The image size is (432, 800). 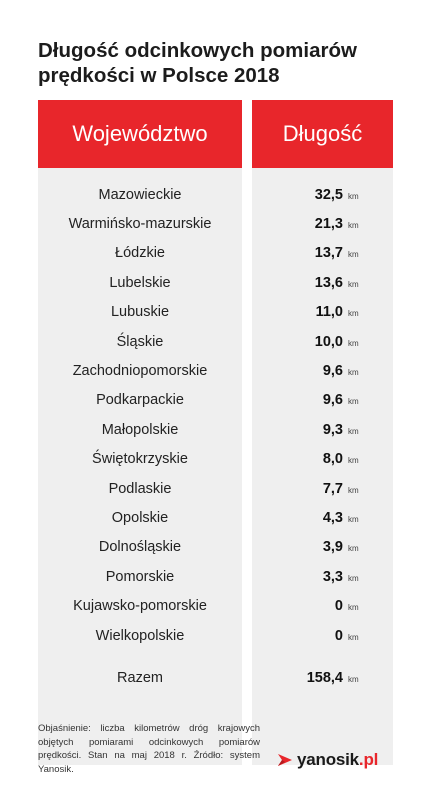 I want to click on table-row: Wielkopolskie 0 km, so click(x=215, y=635).